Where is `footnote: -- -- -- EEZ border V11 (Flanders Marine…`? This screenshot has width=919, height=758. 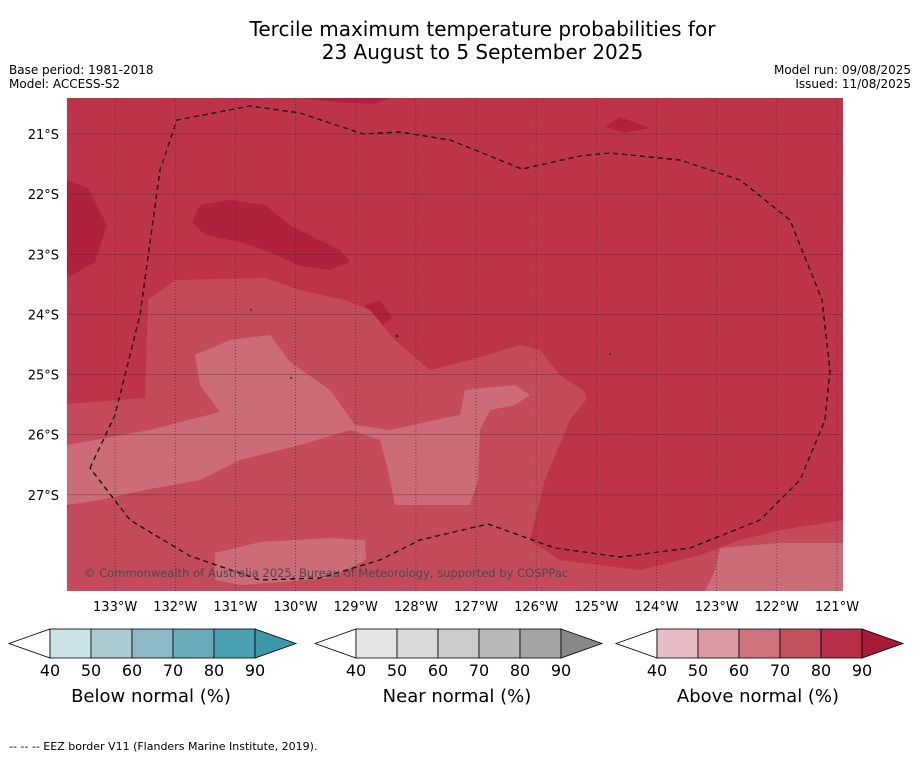 footnote: -- -- -- EEZ border V11 (Flanders Marine… is located at coordinates (163, 746).